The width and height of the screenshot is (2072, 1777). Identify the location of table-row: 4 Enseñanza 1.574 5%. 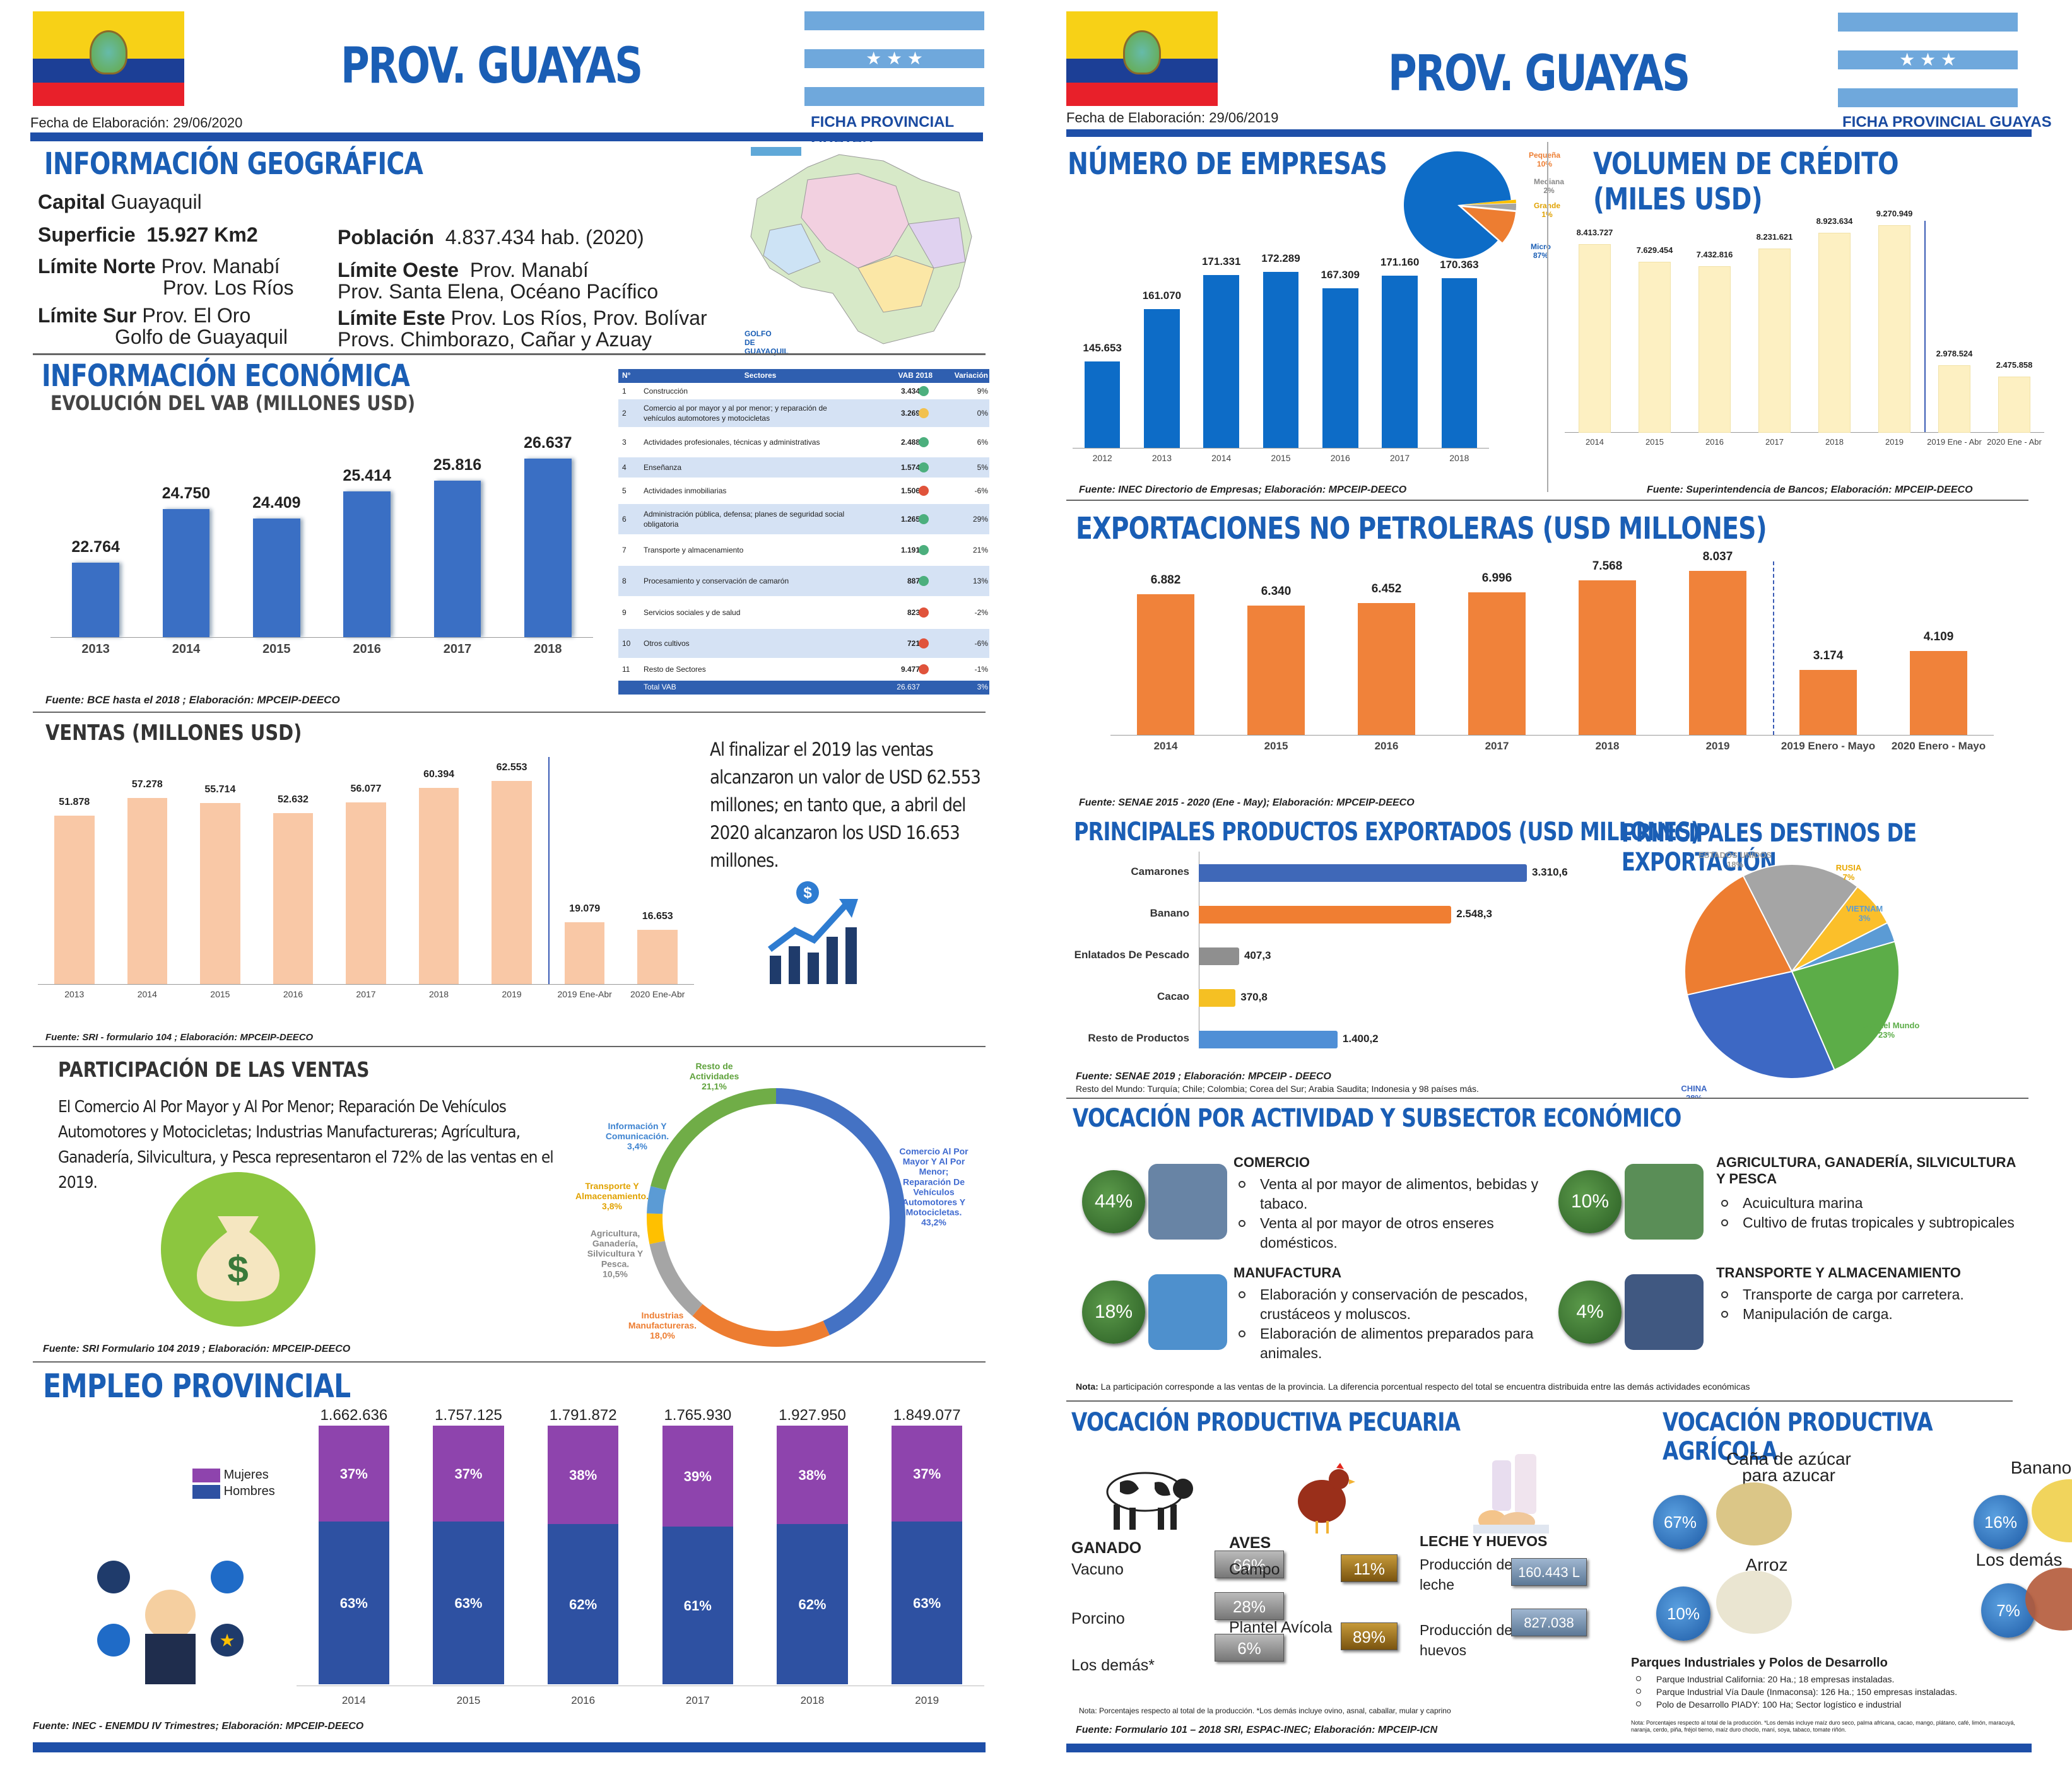
(803, 467).